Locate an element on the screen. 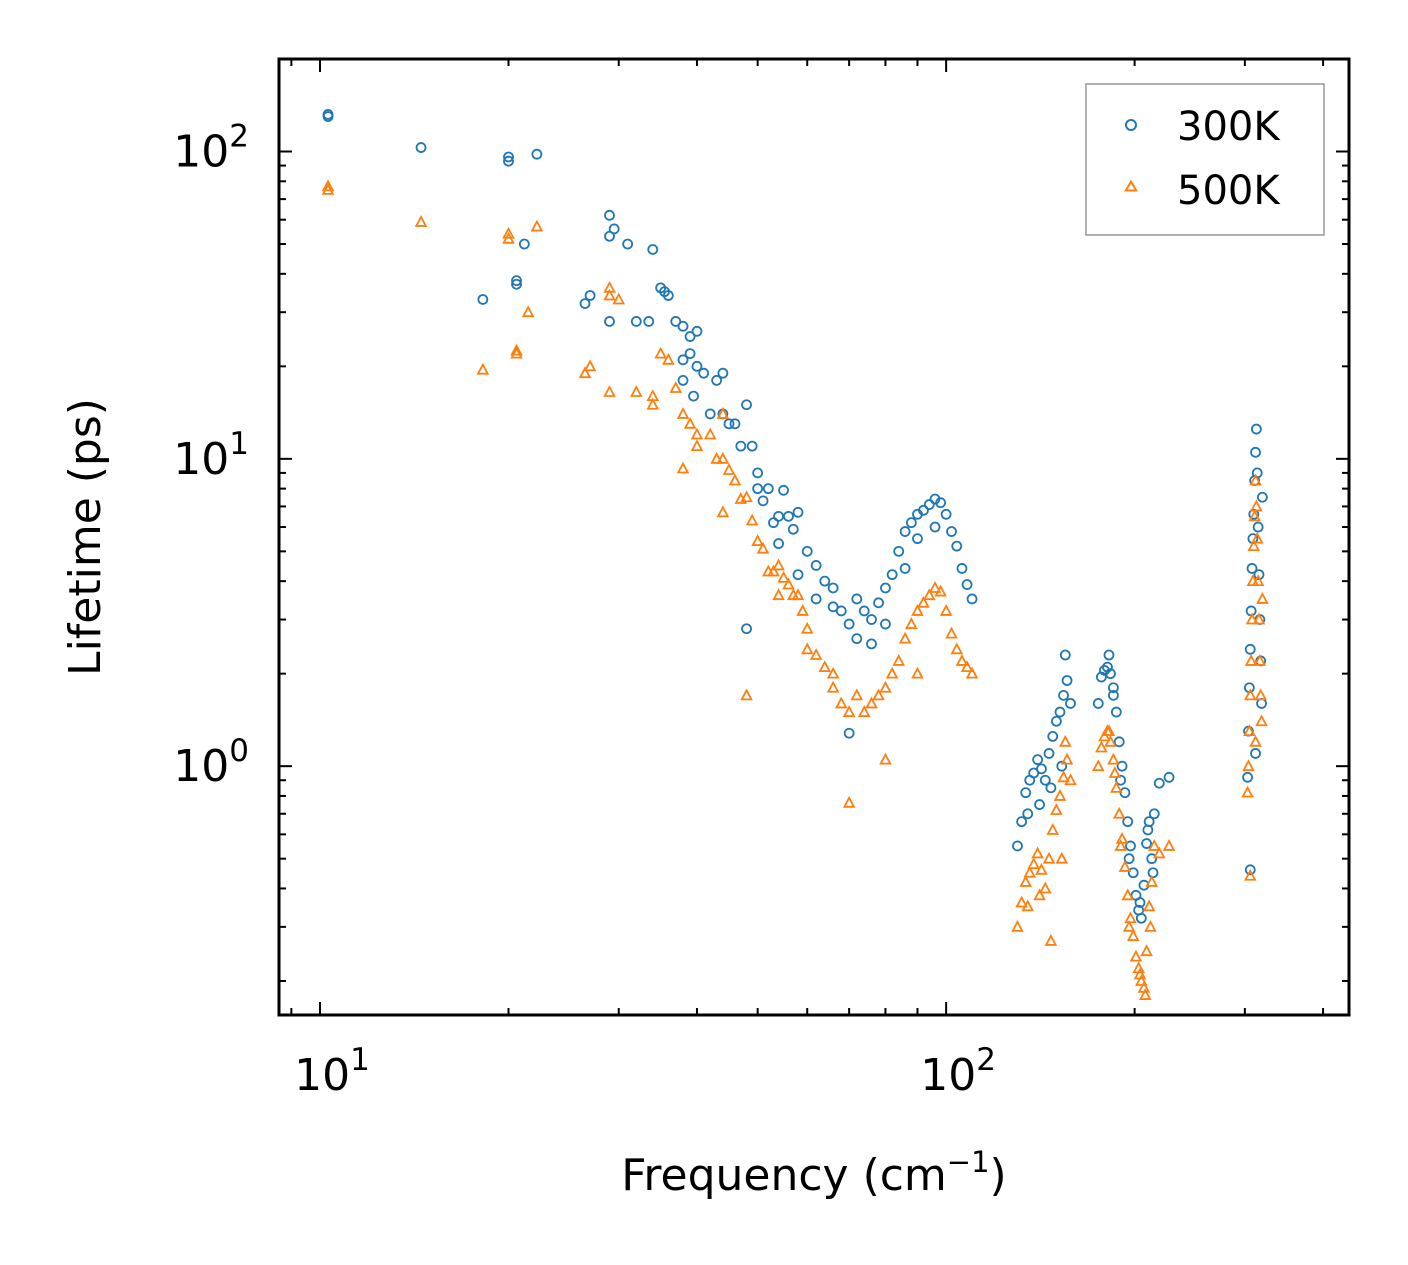 This screenshot has width=1408, height=1265. y-tick-label: 10¹ is located at coordinates (211, 455).